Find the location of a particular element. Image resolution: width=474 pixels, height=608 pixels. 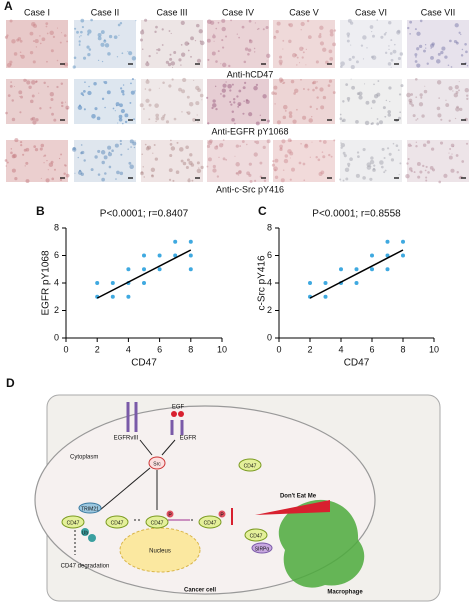

point is located at coordinates (310, 283).